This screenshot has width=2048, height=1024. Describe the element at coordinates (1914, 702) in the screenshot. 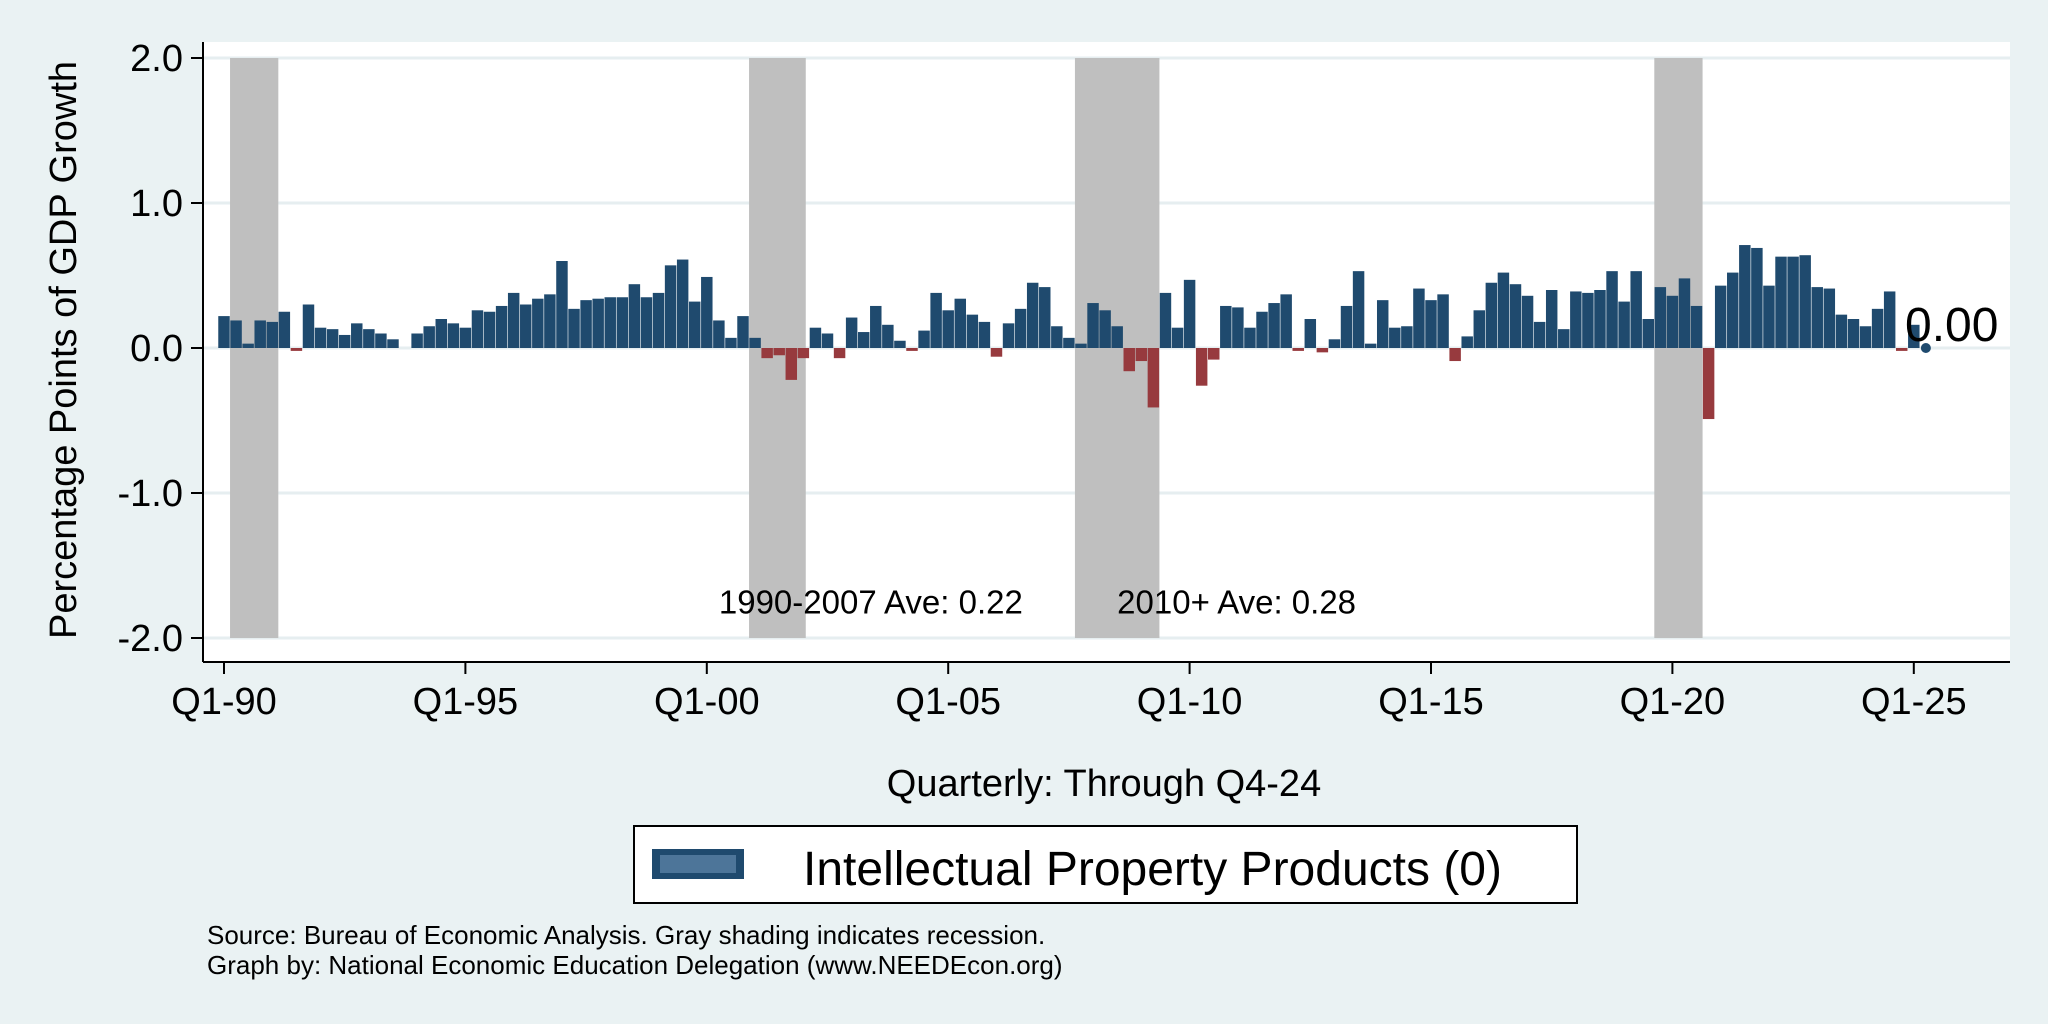

I see `x-tick-label: Q1-25` at that location.